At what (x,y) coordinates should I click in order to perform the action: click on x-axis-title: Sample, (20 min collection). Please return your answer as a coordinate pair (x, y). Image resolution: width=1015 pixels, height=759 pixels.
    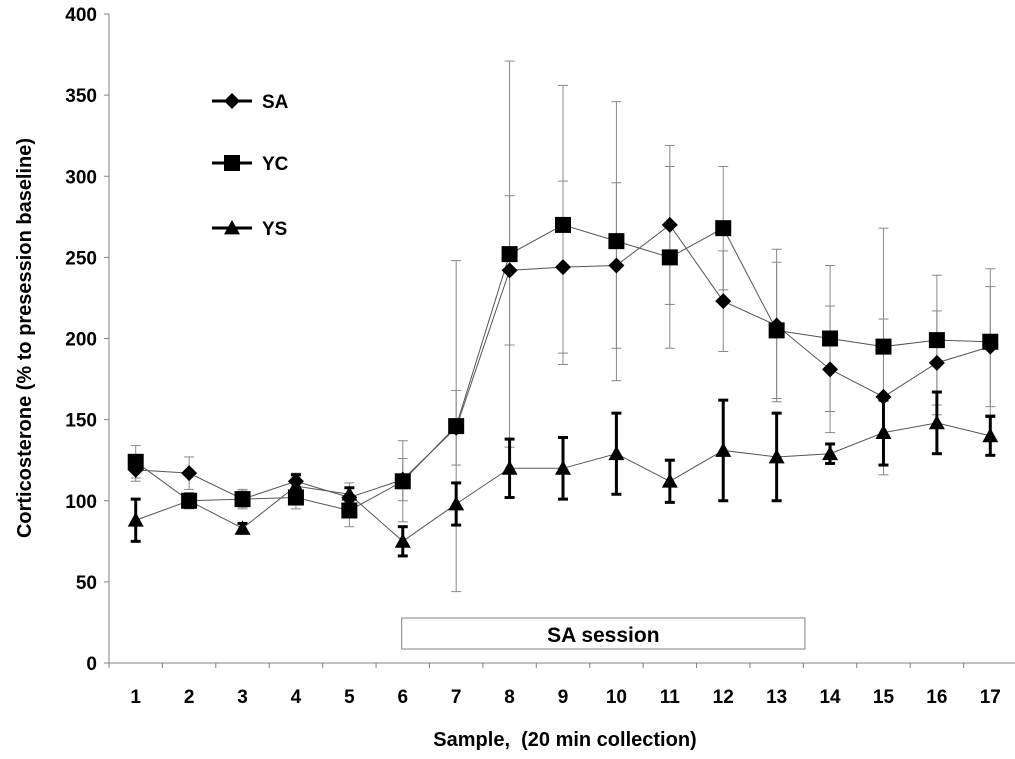
    Looking at the image, I should click on (564, 740).